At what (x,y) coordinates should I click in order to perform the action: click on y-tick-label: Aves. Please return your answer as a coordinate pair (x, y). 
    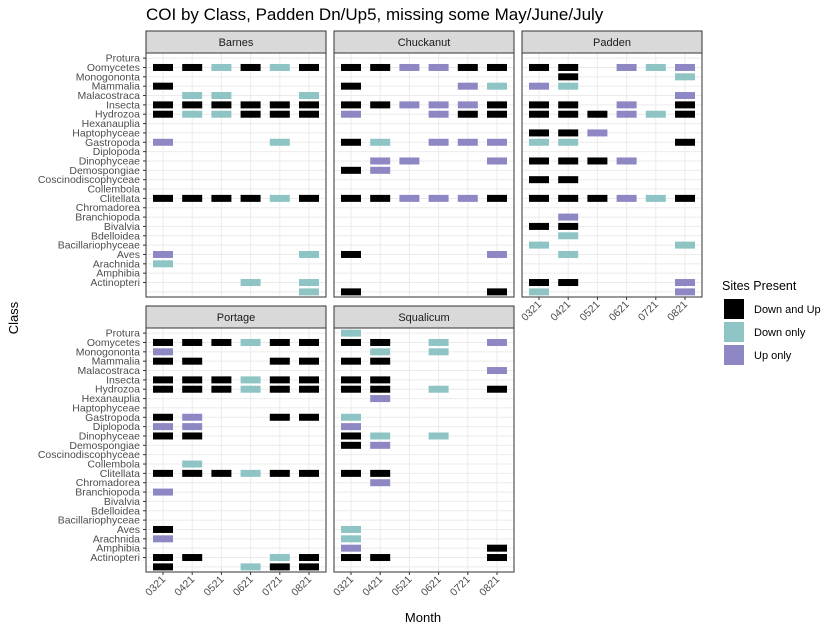
    Looking at the image, I should click on (128, 530).